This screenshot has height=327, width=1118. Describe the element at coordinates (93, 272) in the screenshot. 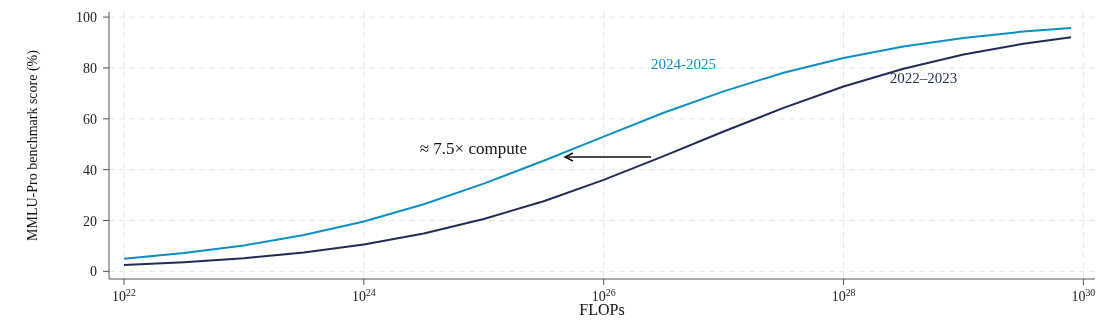

I see `y-tick-label: 0` at that location.